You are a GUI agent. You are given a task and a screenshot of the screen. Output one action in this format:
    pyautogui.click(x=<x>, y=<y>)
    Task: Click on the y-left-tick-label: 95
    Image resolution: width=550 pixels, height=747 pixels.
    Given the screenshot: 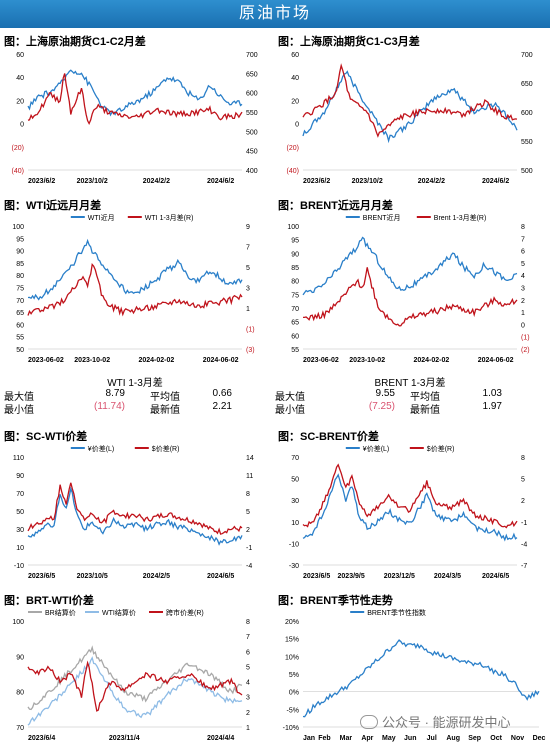 What is the action you would take?
    pyautogui.click(x=295, y=241)
    